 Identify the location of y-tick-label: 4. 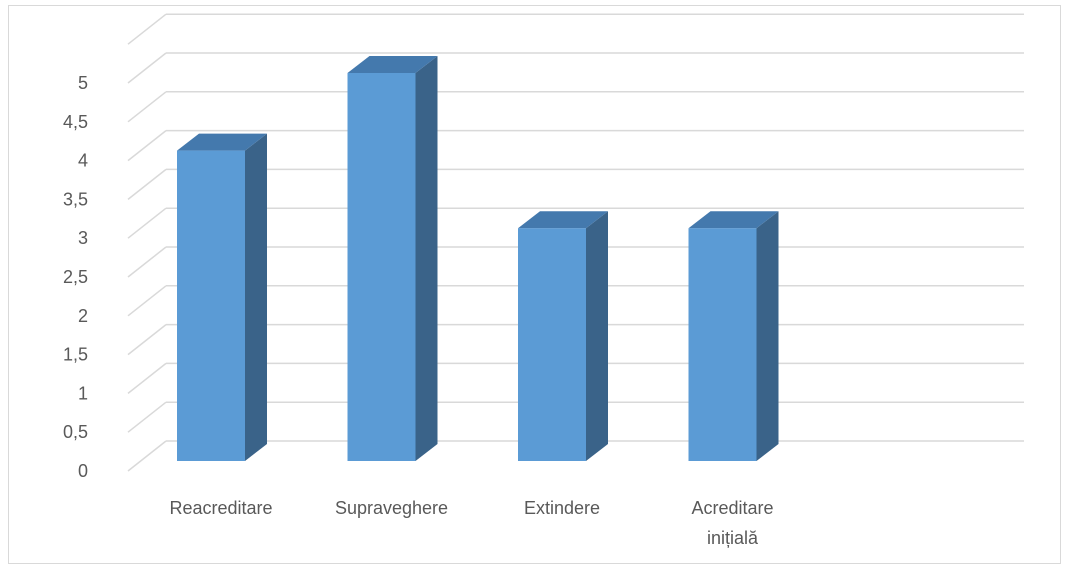
(83, 161).